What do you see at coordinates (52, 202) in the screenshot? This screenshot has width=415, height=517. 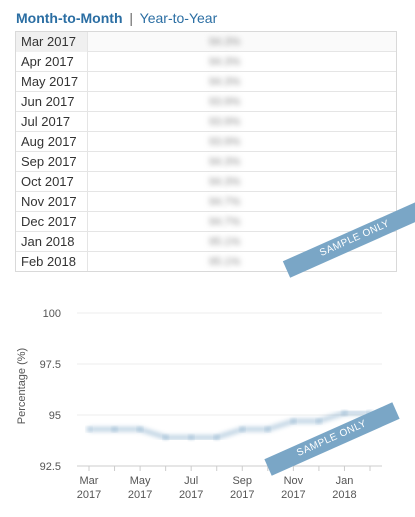 I see `month-cell: Nov 2017` at bounding box center [52, 202].